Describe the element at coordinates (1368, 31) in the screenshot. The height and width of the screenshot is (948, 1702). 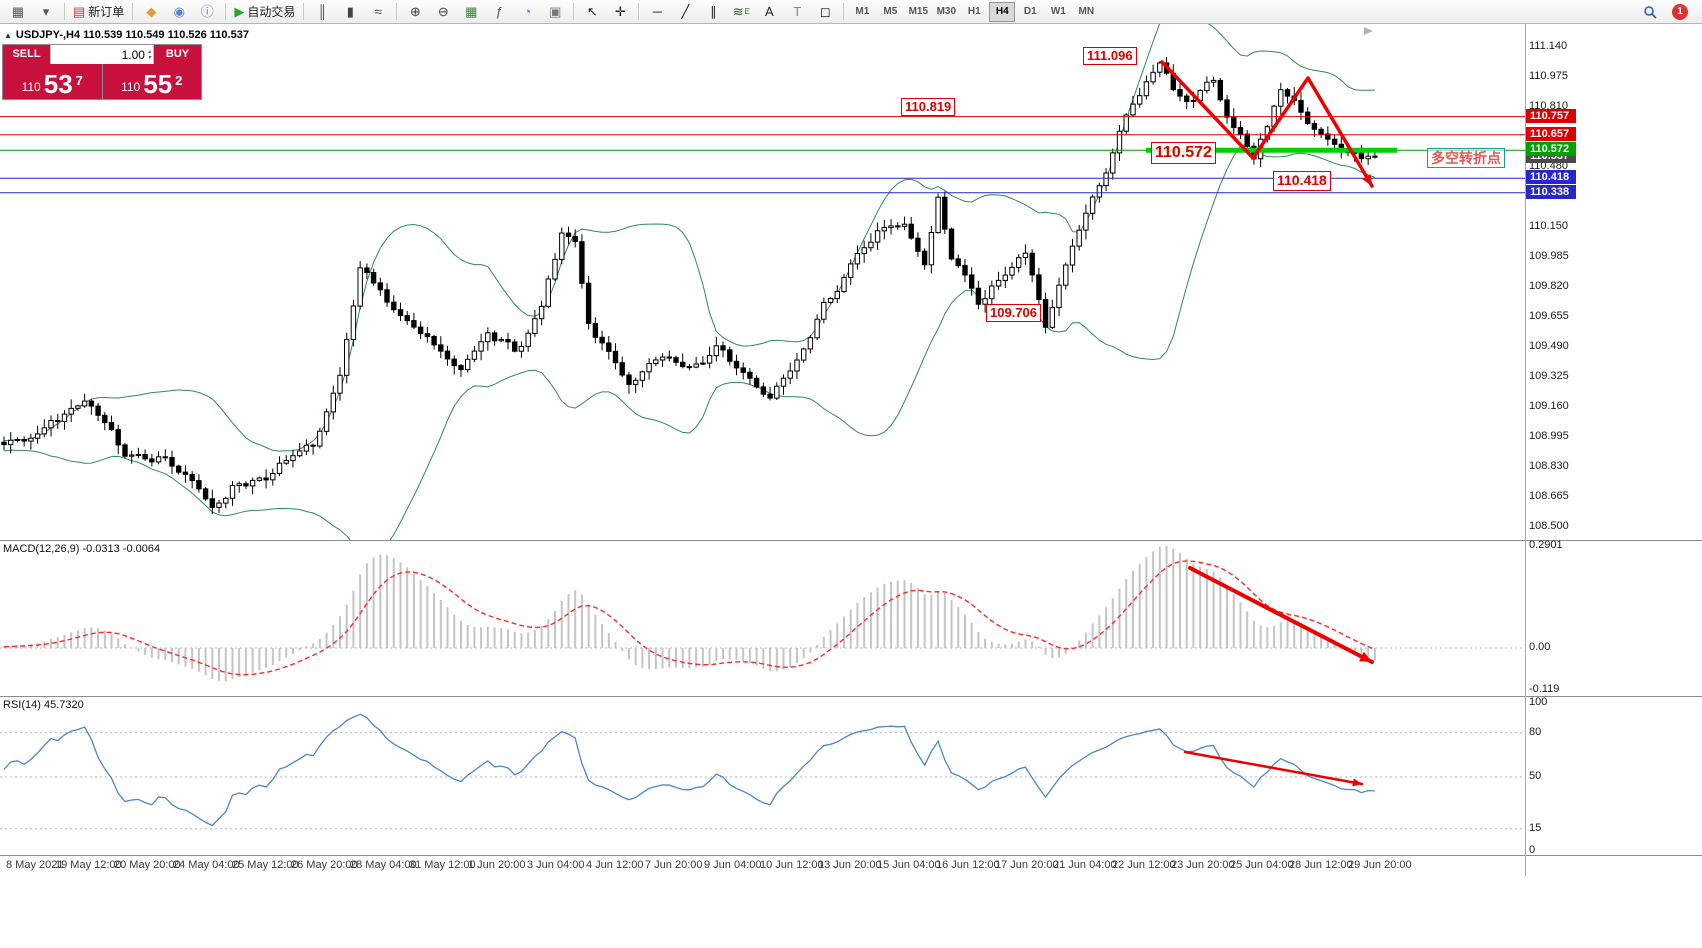
I see `autoscroll-marker` at that location.